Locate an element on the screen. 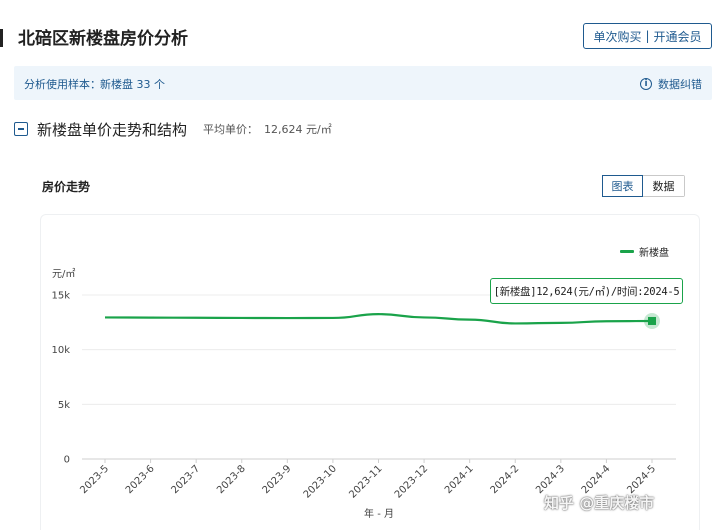 The height and width of the screenshot is (532, 720). sample-value: 新楼盘 33 个 is located at coordinates (132, 84).